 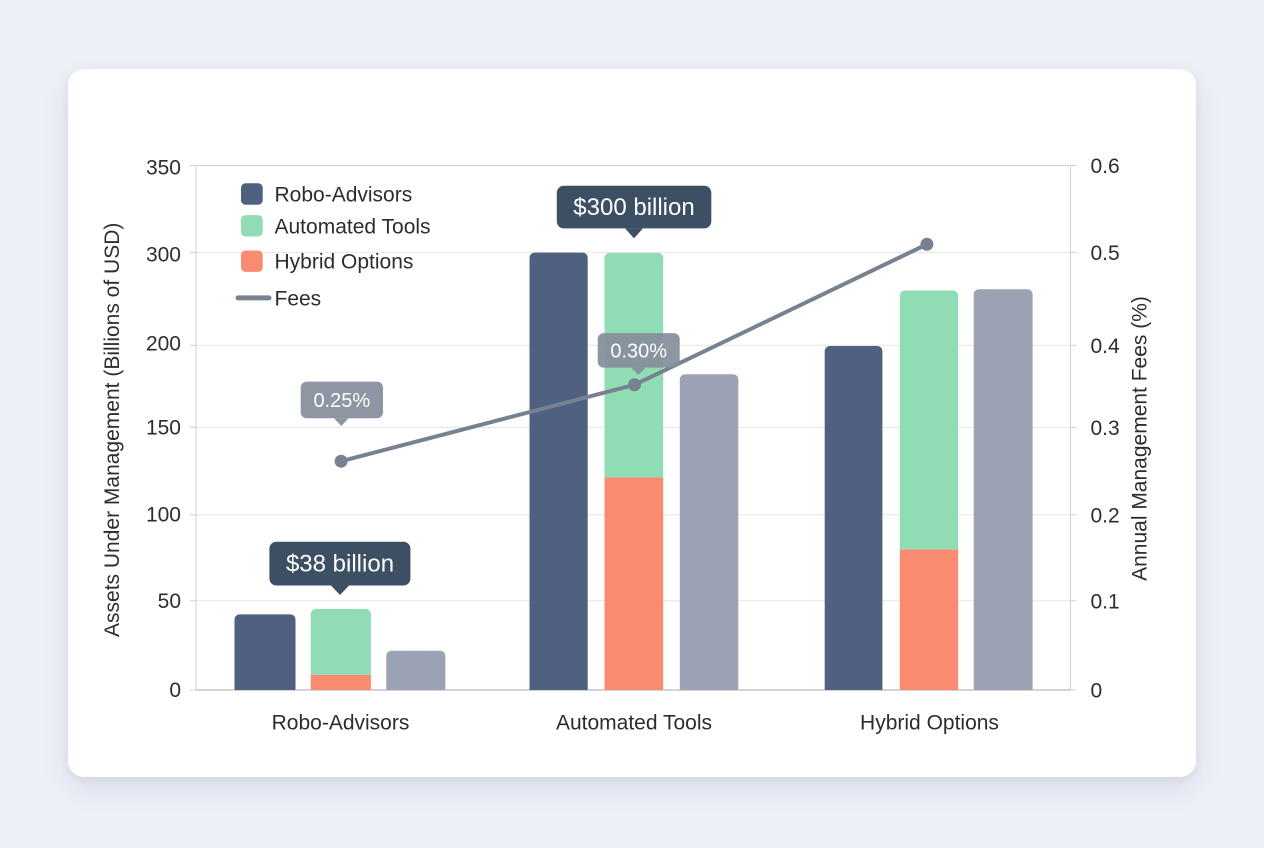 What do you see at coordinates (163, 515) in the screenshot?
I see `svg-text: 100` at bounding box center [163, 515].